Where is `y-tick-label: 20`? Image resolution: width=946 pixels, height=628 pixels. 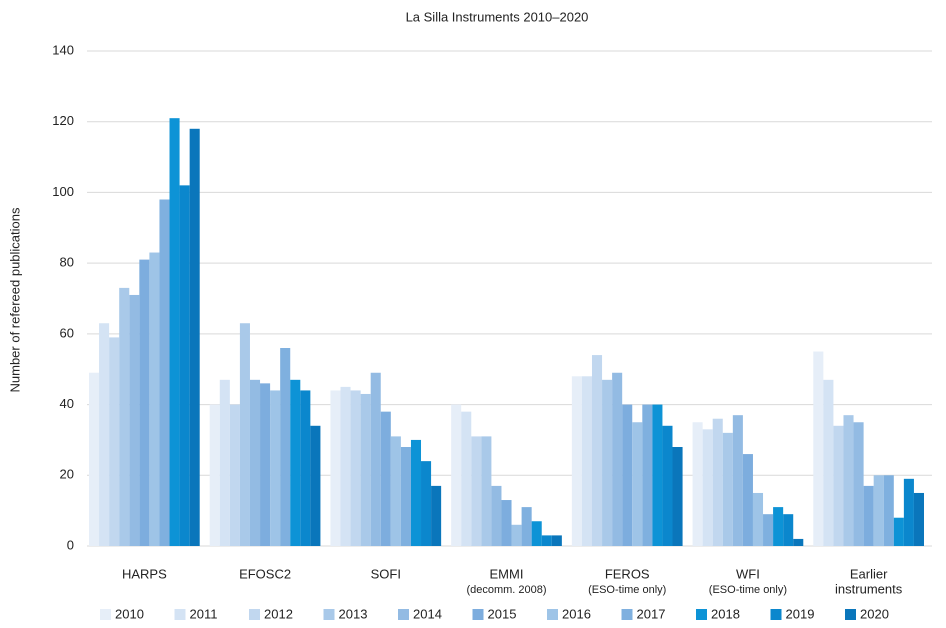 y-tick-label: 20 is located at coordinates (67, 474).